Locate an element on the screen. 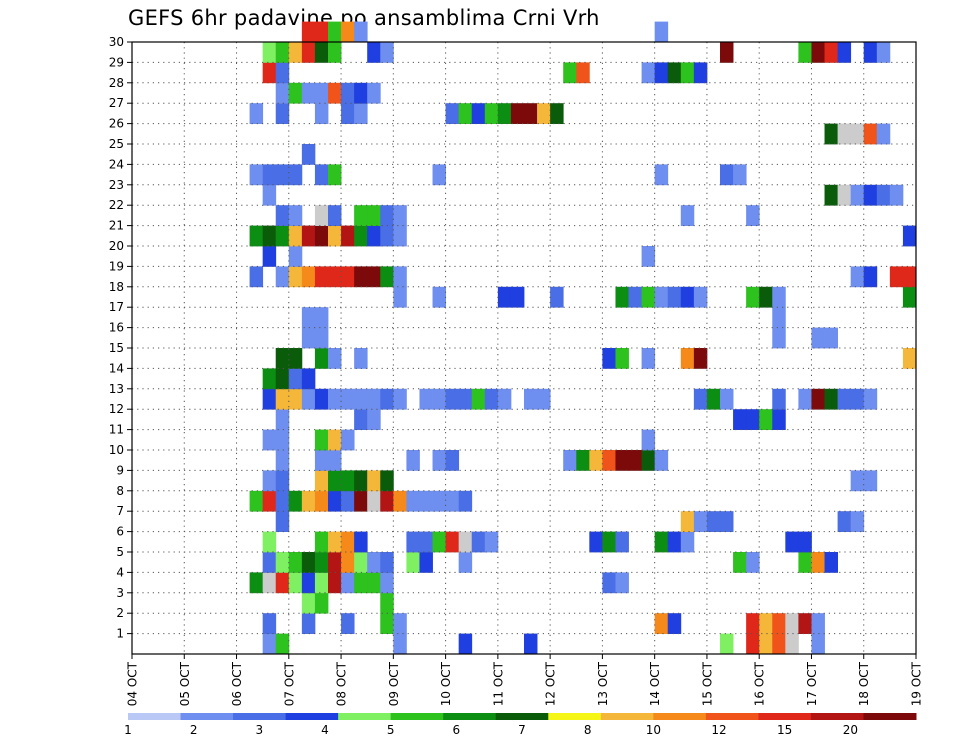 The image size is (960, 742). y-tick-label: 9 is located at coordinates (120, 470).